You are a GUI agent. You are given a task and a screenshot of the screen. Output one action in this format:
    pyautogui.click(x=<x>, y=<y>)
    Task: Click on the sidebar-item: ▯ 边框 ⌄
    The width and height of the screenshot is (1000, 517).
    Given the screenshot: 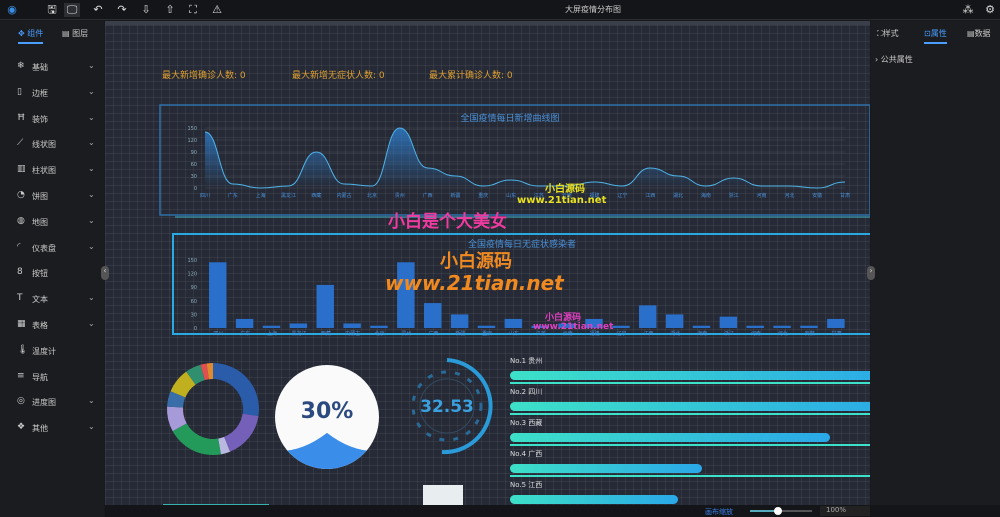 What is the action you would take?
    pyautogui.click(x=52, y=93)
    